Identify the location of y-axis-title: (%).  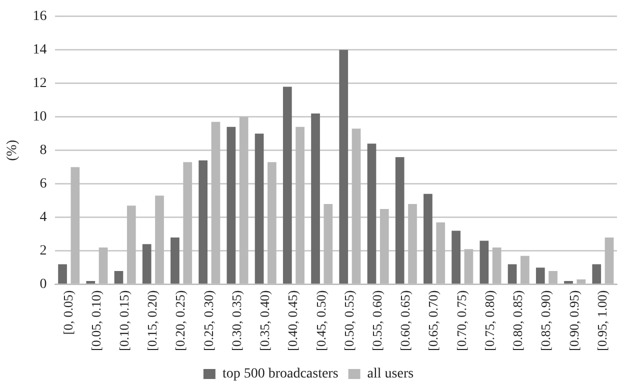
(12, 150).